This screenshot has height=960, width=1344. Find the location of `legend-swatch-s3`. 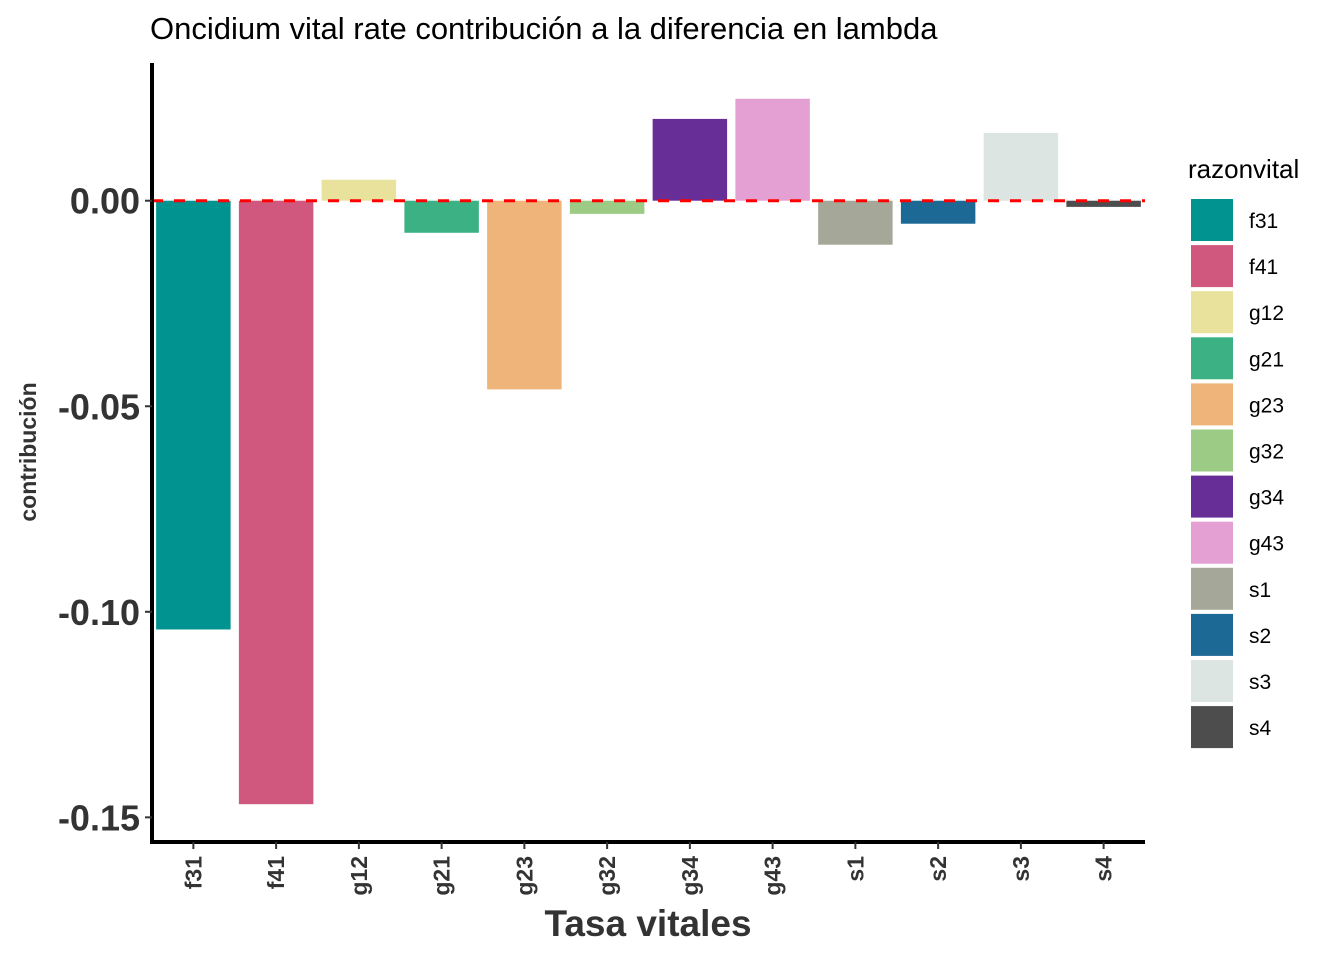

legend-swatch-s3 is located at coordinates (1212, 681).